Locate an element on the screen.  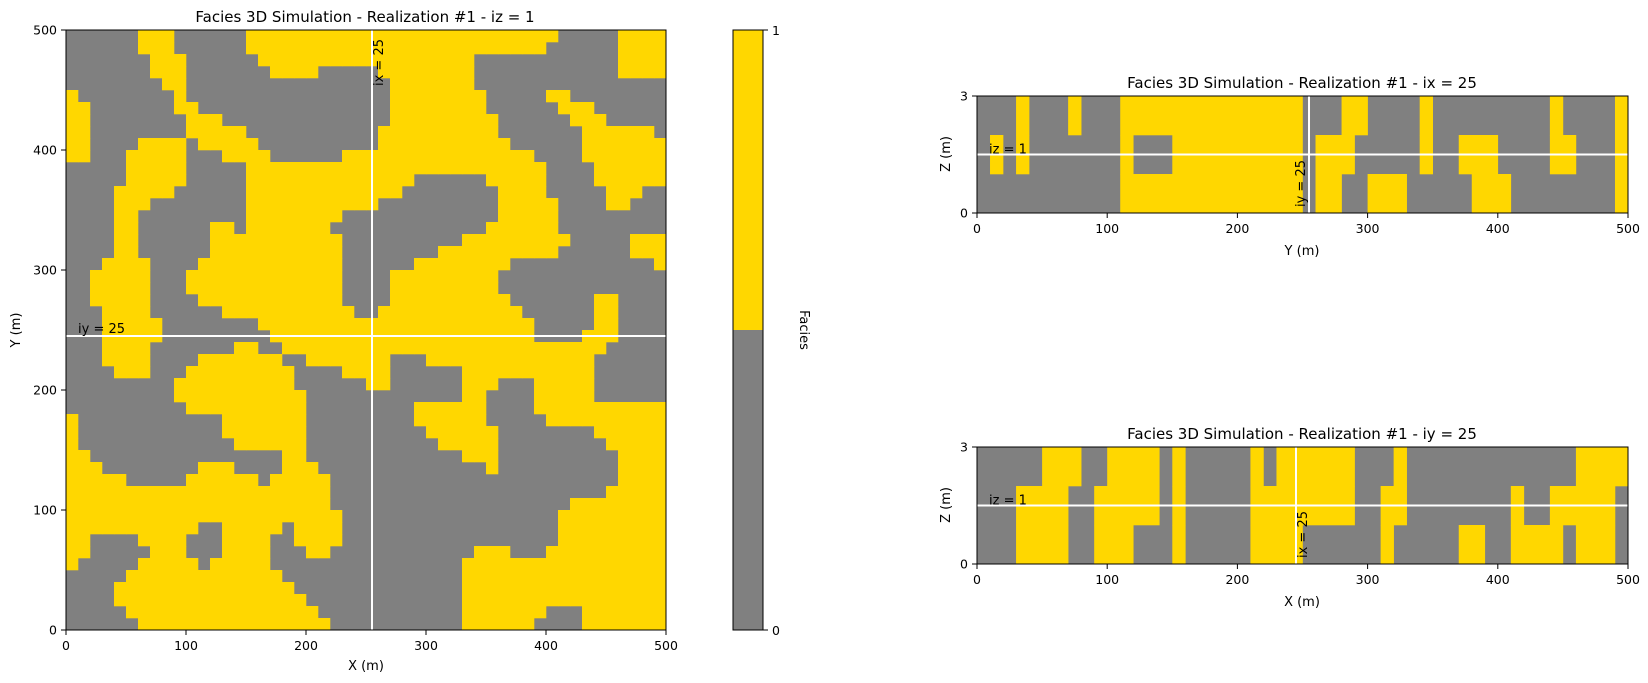
map-x-tick-label: 400 is located at coordinates (546, 645).